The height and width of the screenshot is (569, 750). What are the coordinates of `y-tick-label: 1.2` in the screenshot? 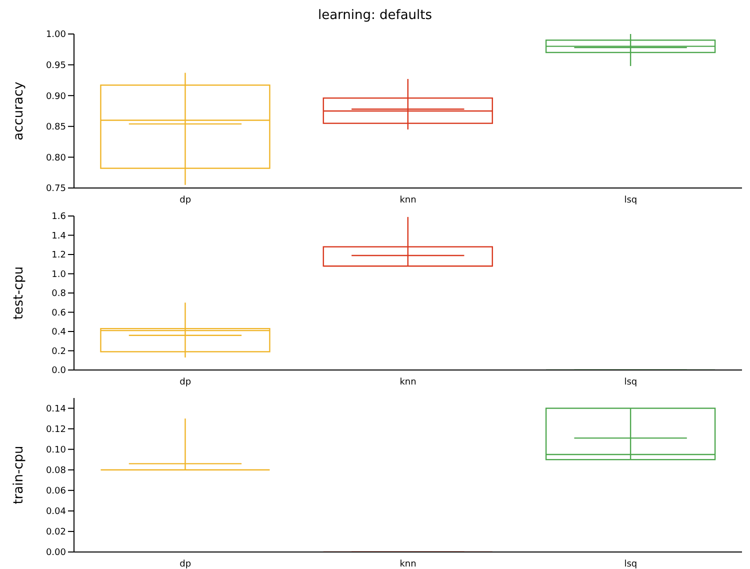 It's located at (59, 255).